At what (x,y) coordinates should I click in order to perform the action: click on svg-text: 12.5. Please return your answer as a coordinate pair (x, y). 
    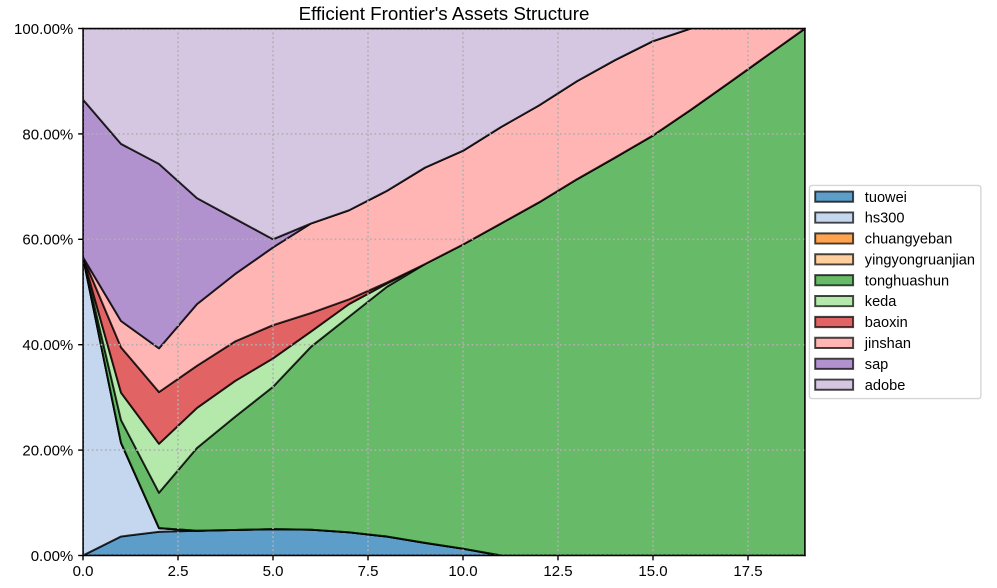
    Looking at the image, I should click on (557, 571).